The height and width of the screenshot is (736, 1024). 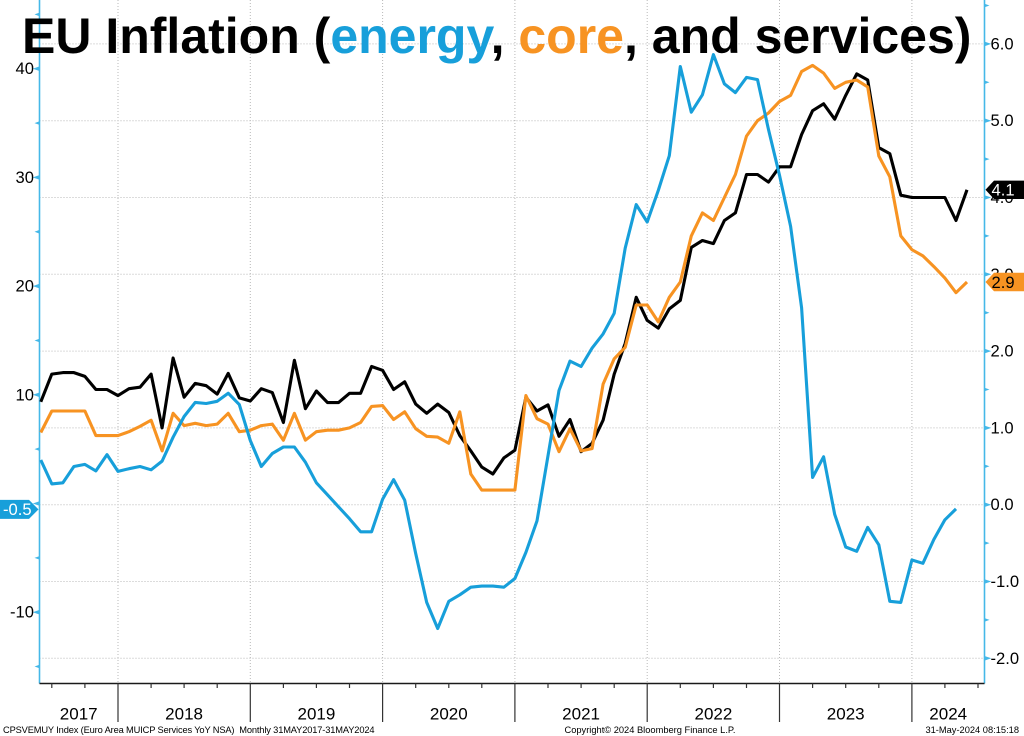 I want to click on svg-text: -10, so click(x=22, y=612).